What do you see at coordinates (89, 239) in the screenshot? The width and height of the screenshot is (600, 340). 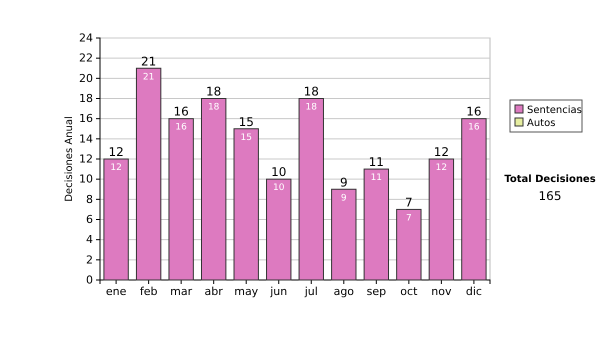 I see `y-tick-label: 4` at bounding box center [89, 239].